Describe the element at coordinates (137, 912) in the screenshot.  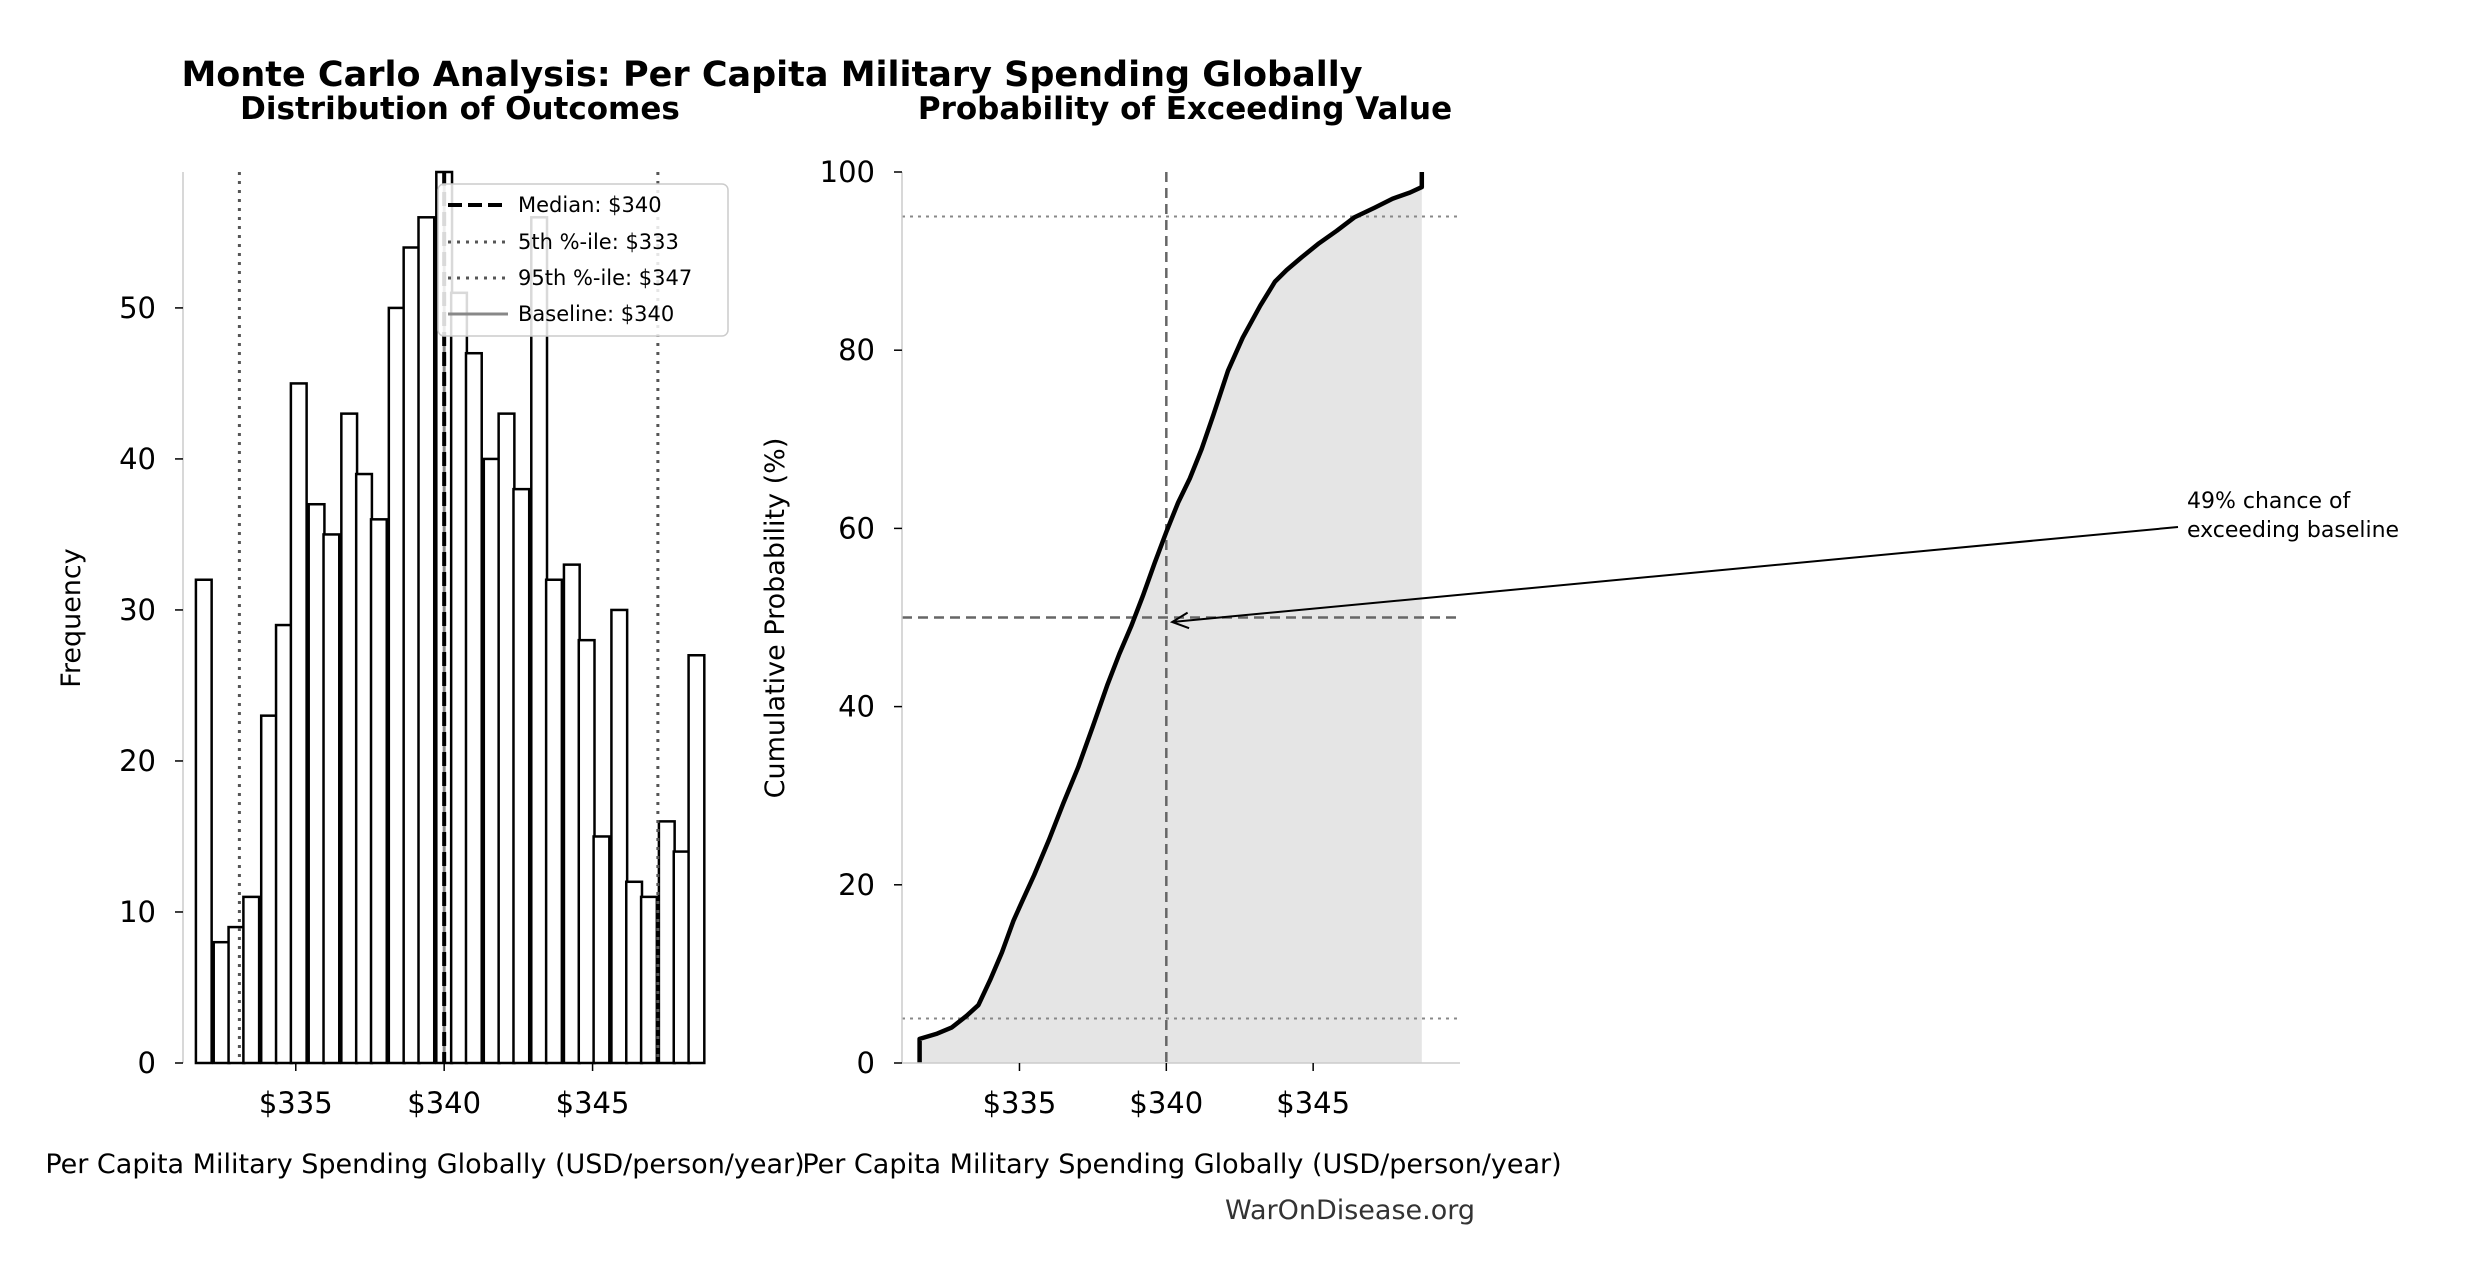
I see `histogram-y-tick-label: 10` at that location.